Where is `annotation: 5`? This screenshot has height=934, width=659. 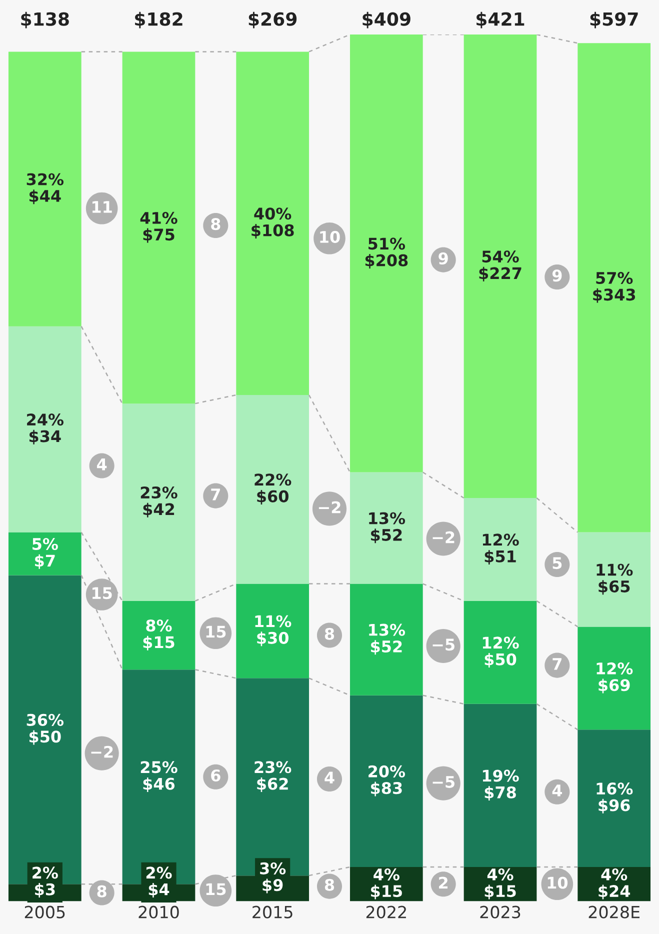 annotation: 5 is located at coordinates (557, 563).